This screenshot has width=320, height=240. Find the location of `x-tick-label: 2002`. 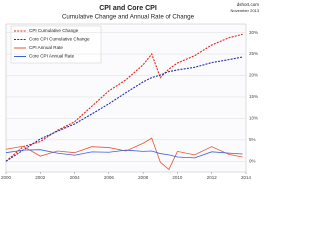

x-tick-label: 2002 is located at coordinates (40, 177).